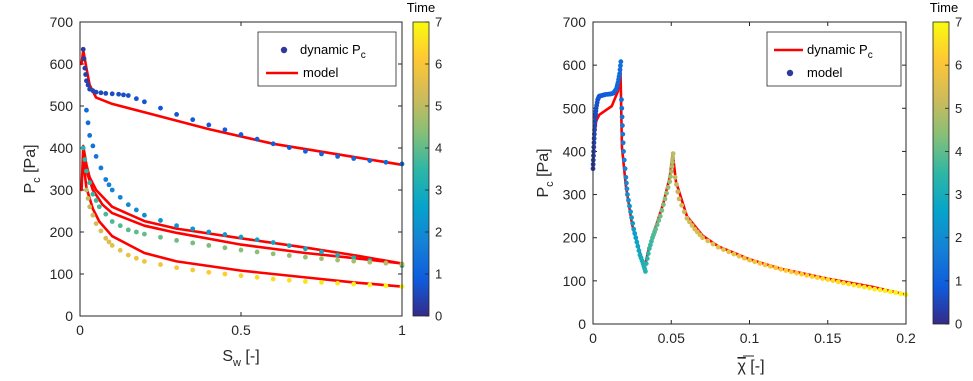 The image size is (973, 381). I want to click on left-legend: dynamic Pc model, so click(327, 59).